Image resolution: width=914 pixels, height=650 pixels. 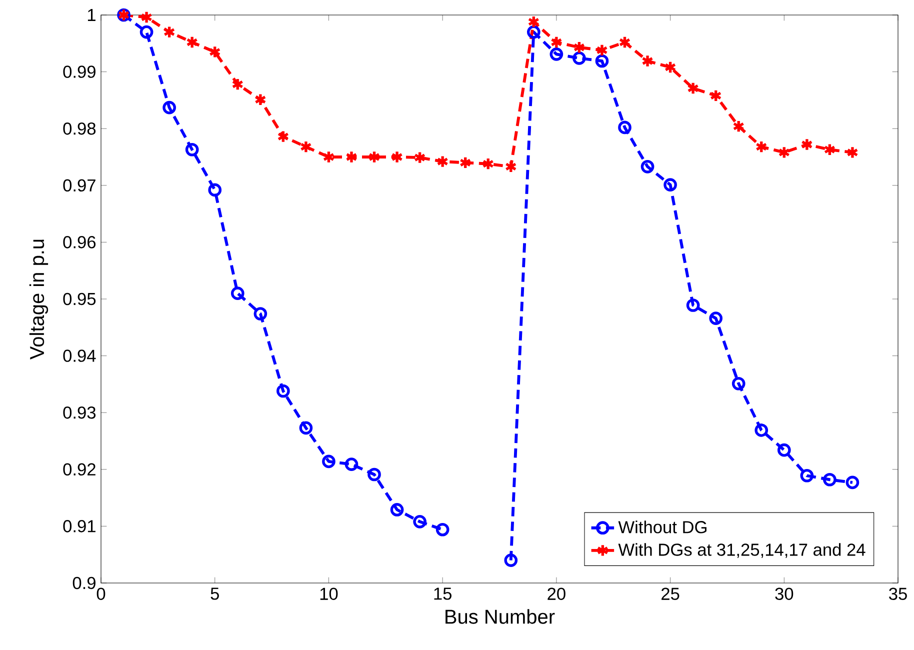 I want to click on x-tick-label: 5, so click(x=214, y=594).